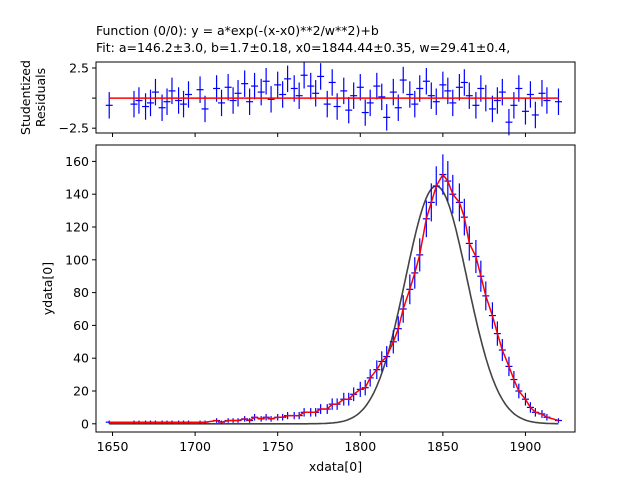 The image size is (640, 480). I want to click on residuals-y-label: StudentizedResiduals, so click(33, 97).